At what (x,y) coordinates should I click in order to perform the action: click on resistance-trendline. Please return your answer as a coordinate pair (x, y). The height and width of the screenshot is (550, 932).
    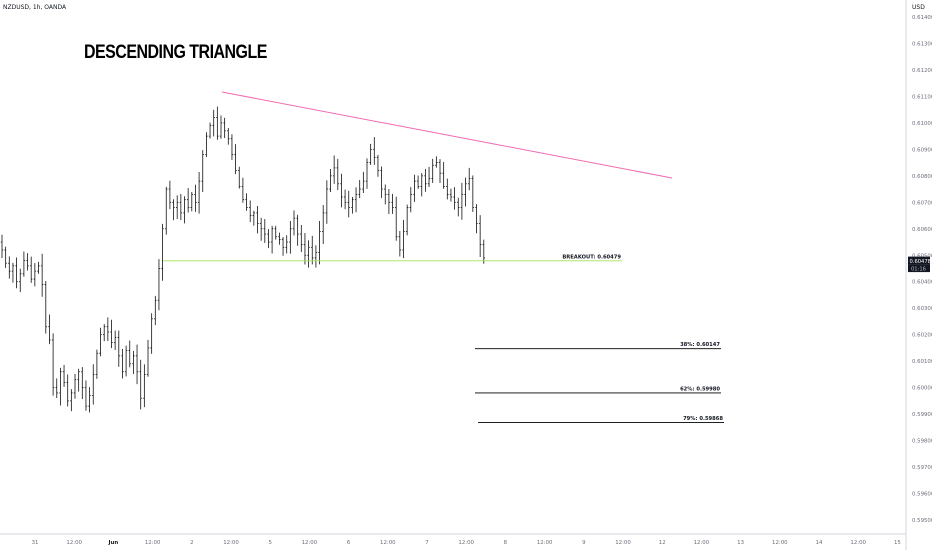
    Looking at the image, I should click on (447, 135).